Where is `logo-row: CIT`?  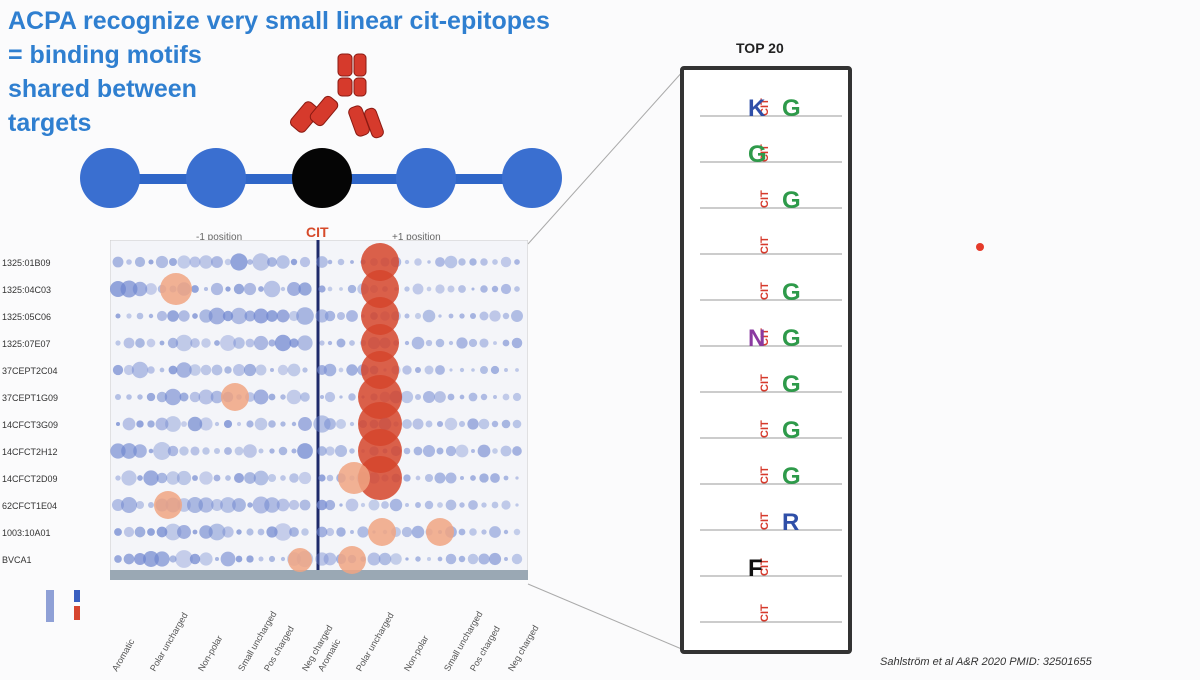 logo-row: CIT is located at coordinates (771, 242).